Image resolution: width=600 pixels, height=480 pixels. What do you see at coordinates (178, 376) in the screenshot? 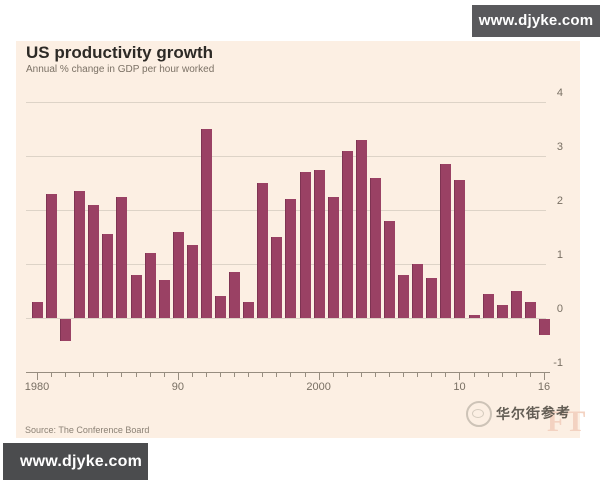
I see `x-axis-tick-1990` at bounding box center [178, 376].